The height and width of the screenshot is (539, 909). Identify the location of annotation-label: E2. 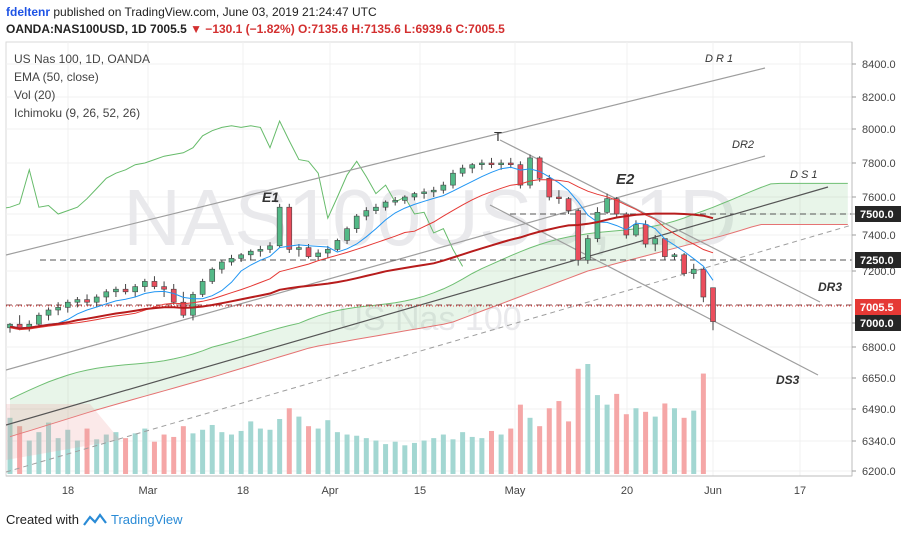
(625, 179).